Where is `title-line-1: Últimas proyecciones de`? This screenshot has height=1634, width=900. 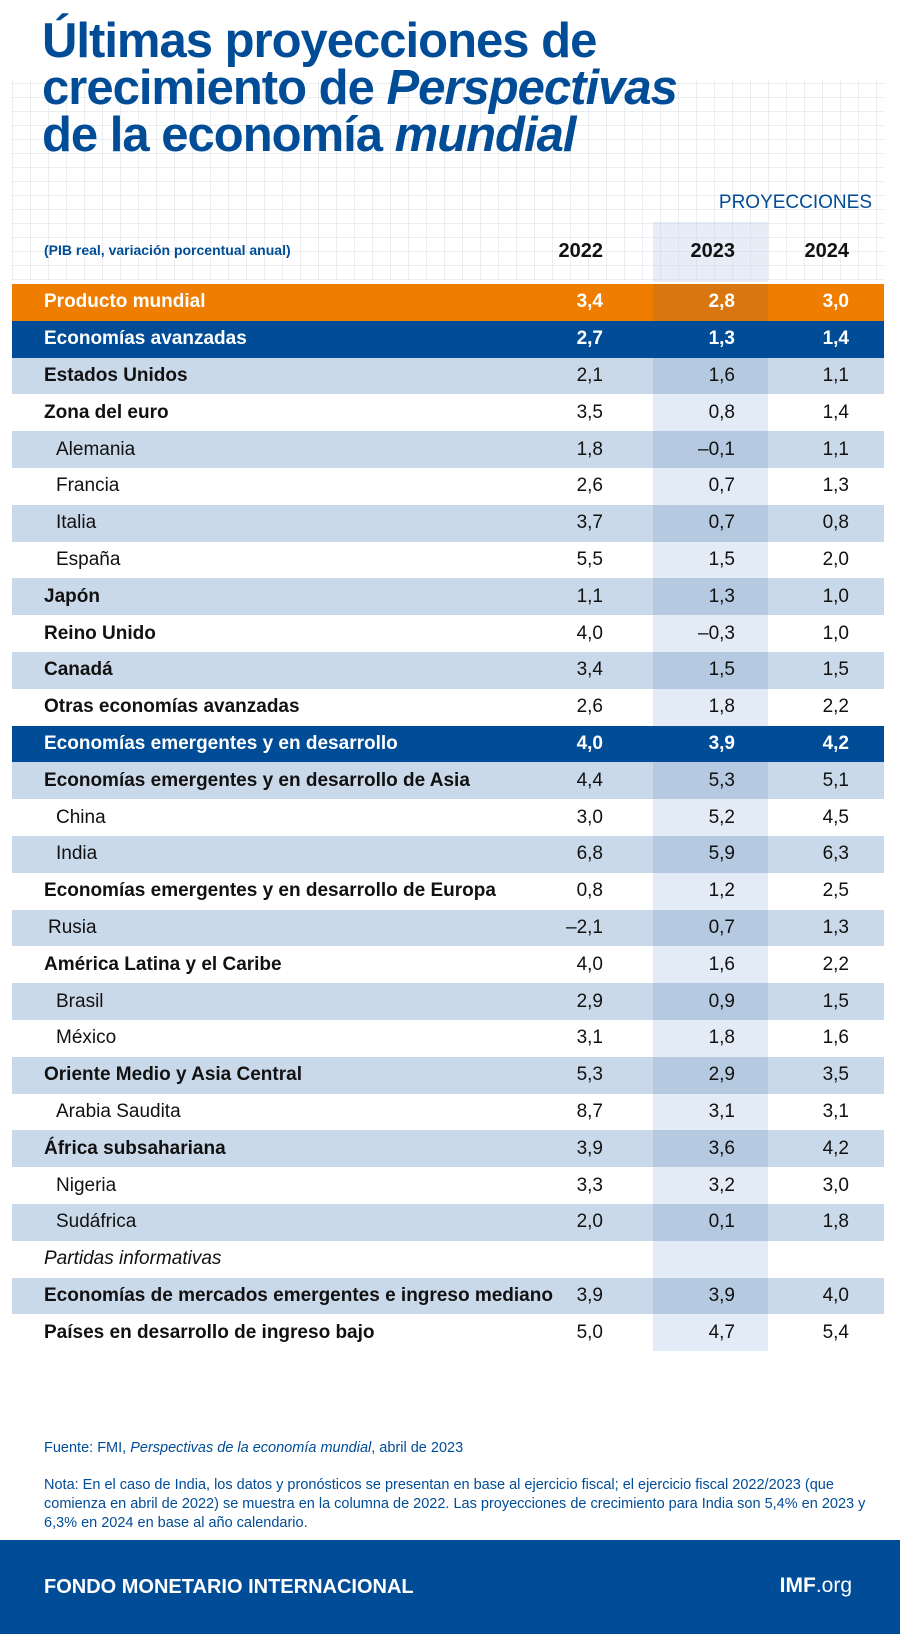 title-line-1: Últimas proyecciones de is located at coordinates (319, 41).